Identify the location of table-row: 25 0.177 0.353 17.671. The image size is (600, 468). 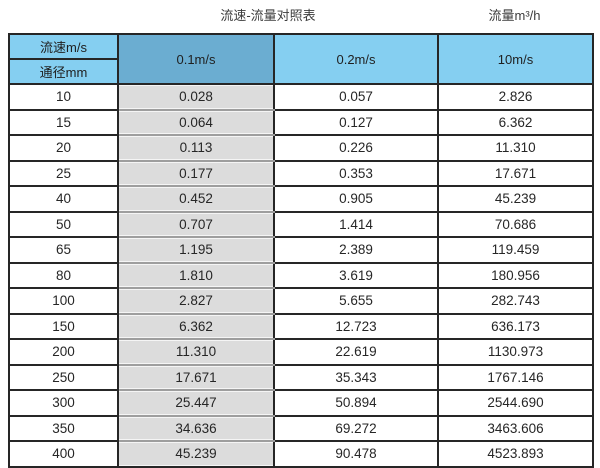
(301, 173).